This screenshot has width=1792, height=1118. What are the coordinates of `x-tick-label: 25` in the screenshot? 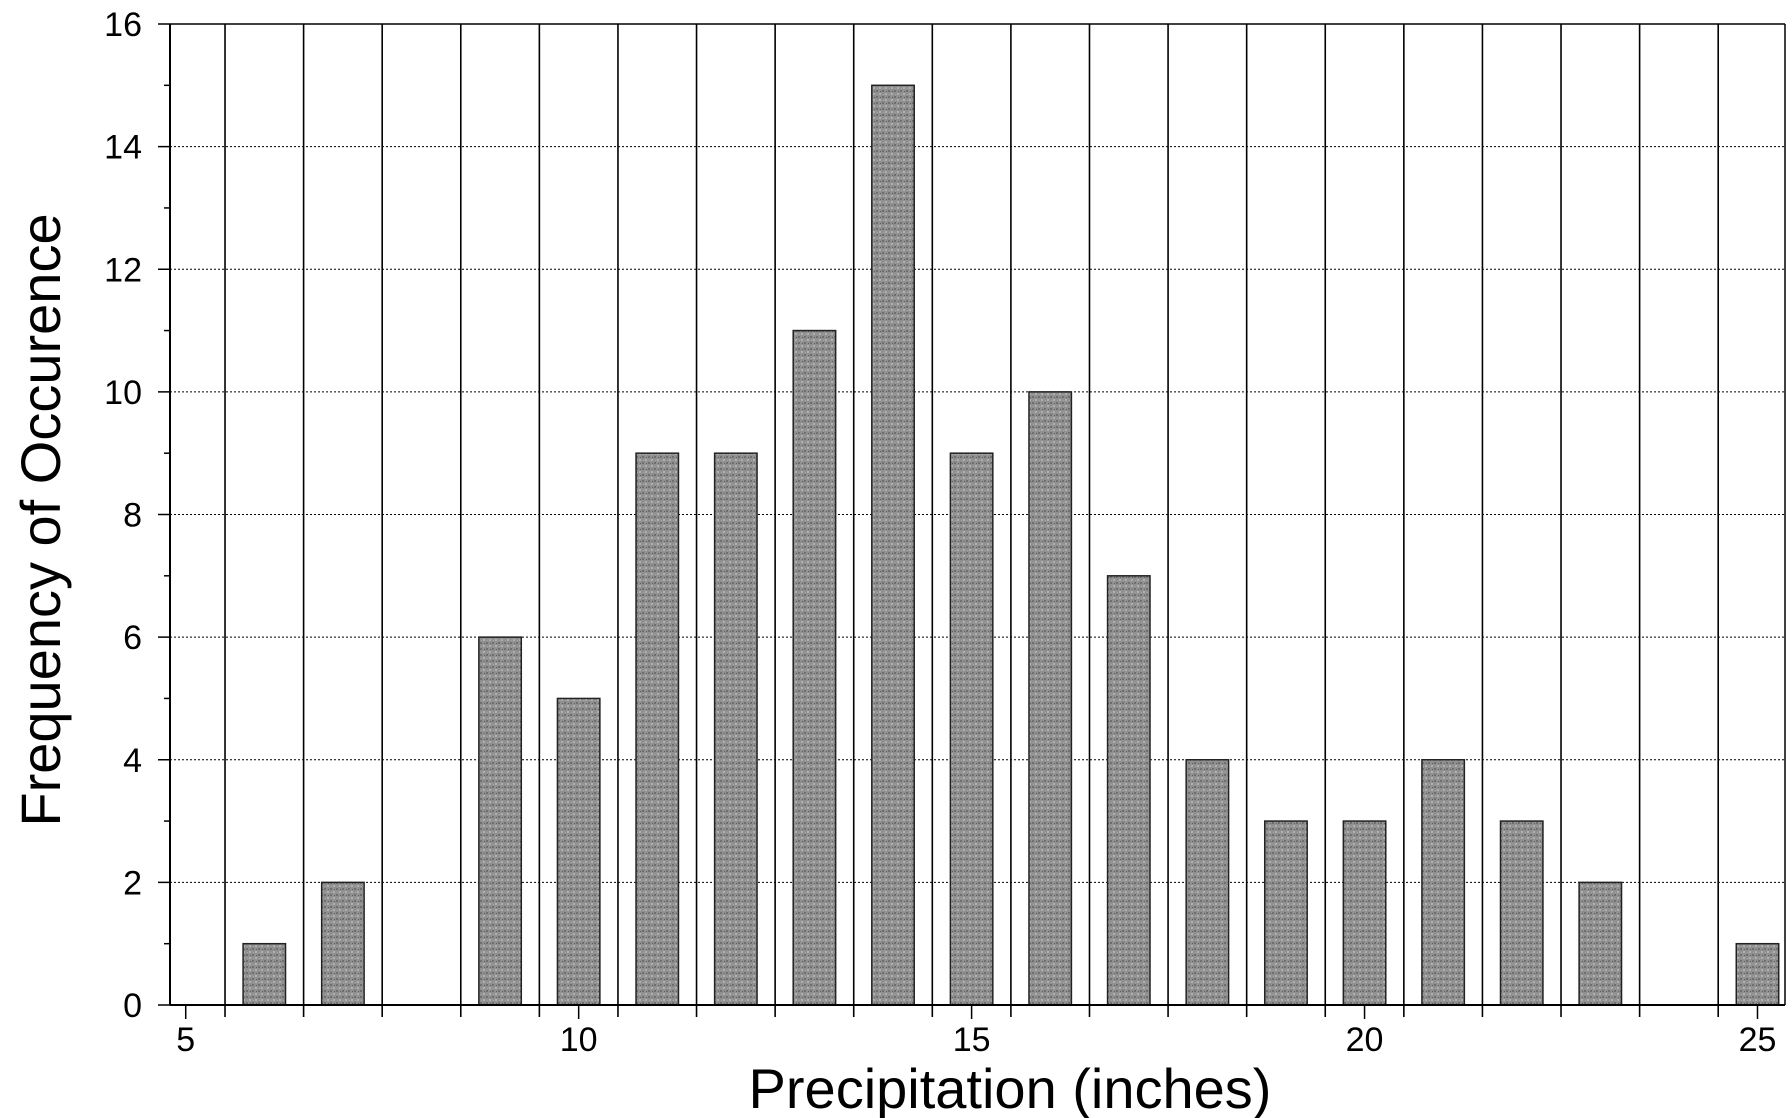 It's located at (1758, 1040).